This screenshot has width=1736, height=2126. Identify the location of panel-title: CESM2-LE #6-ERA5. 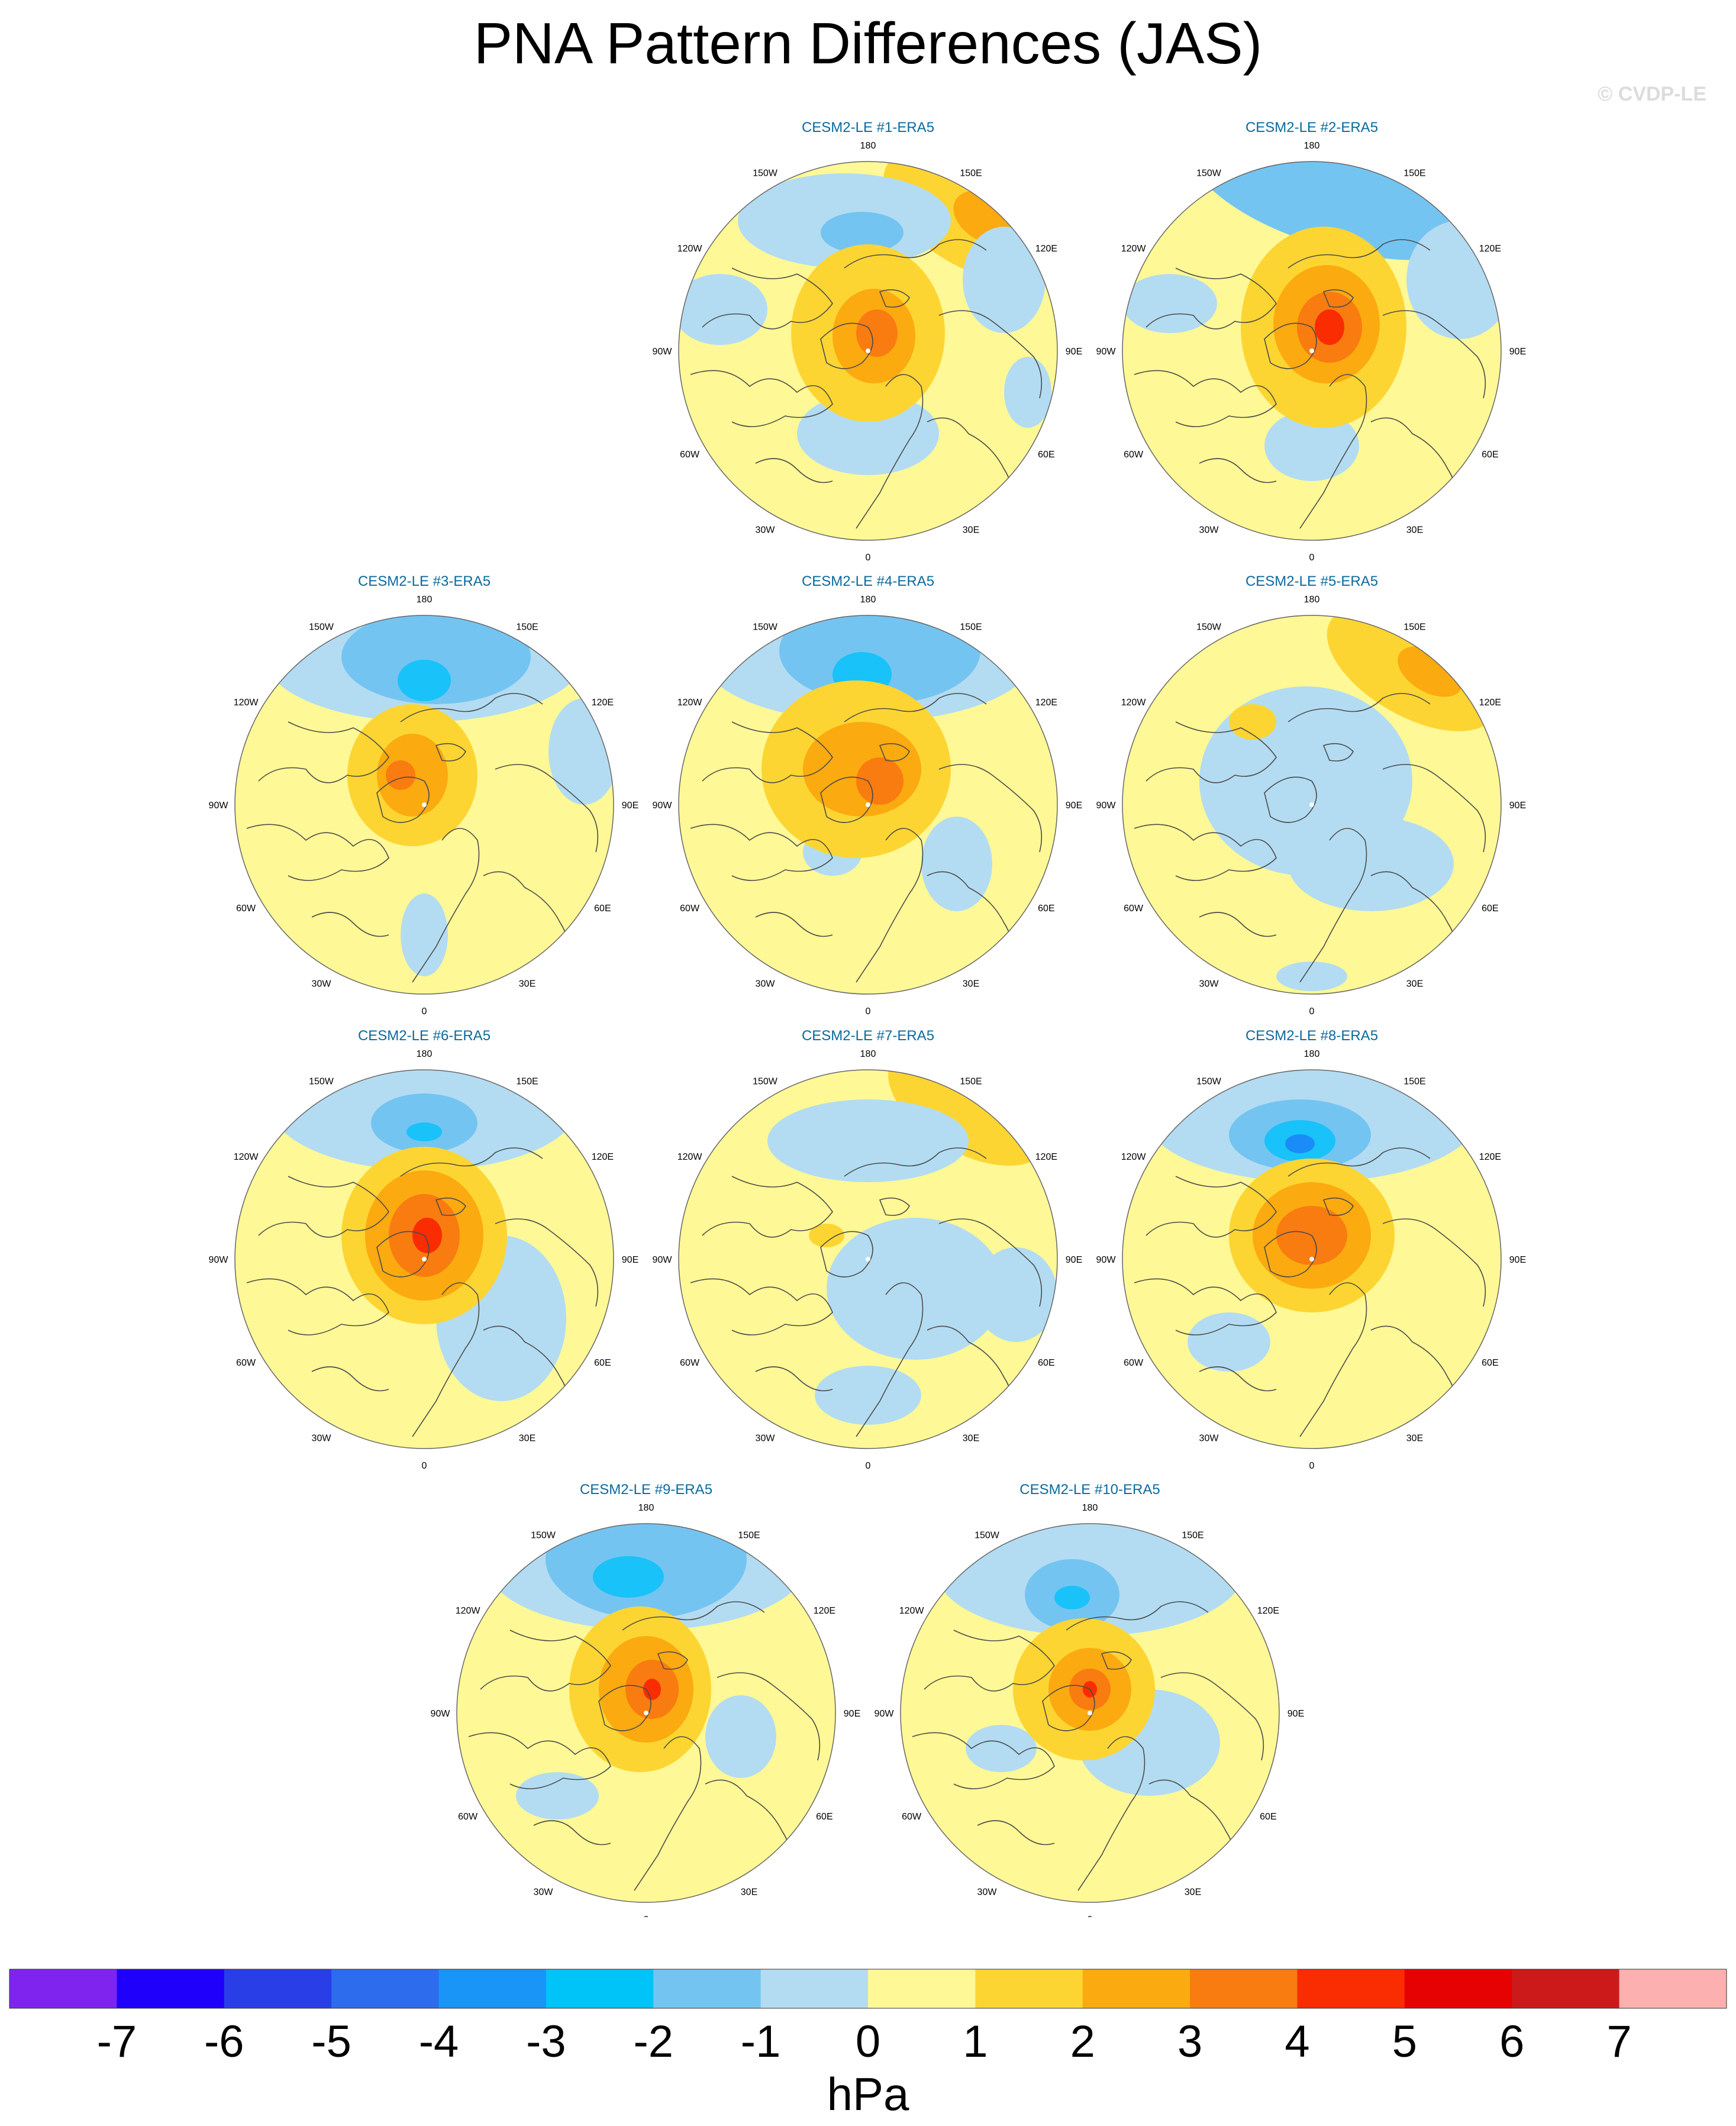
(424, 1036).